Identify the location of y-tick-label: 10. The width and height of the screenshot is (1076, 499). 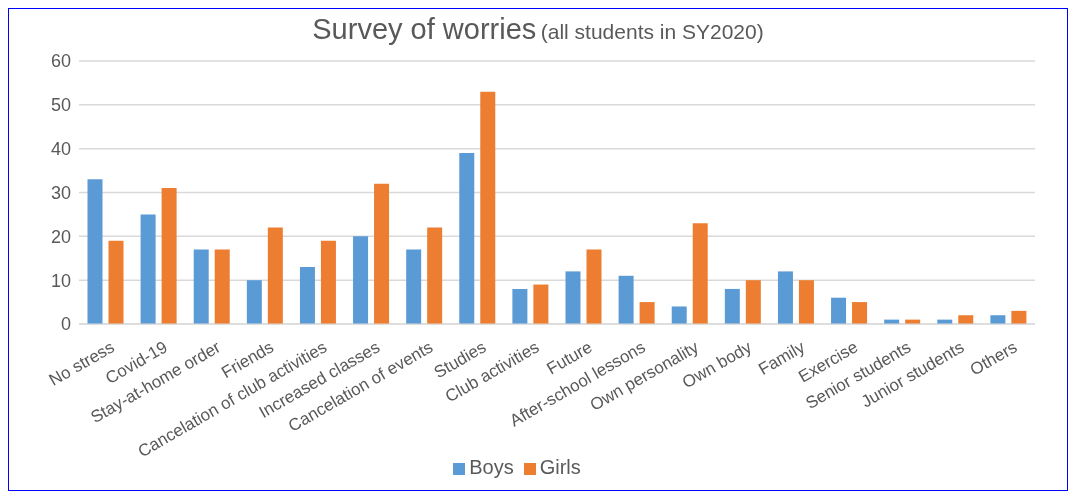
(60, 280).